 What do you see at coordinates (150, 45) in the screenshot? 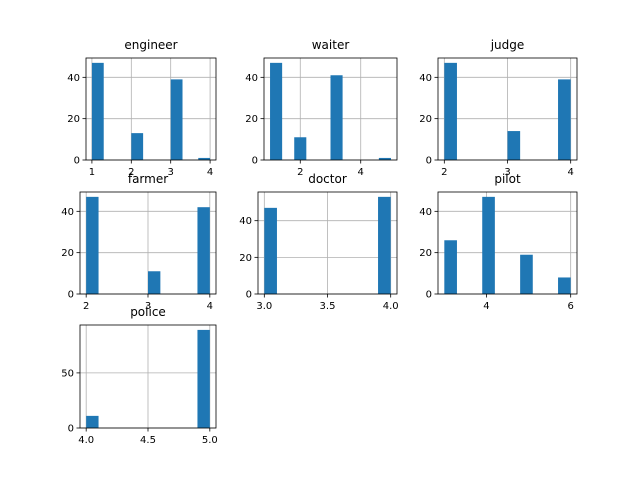
I see `subplot-title: engineer` at bounding box center [150, 45].